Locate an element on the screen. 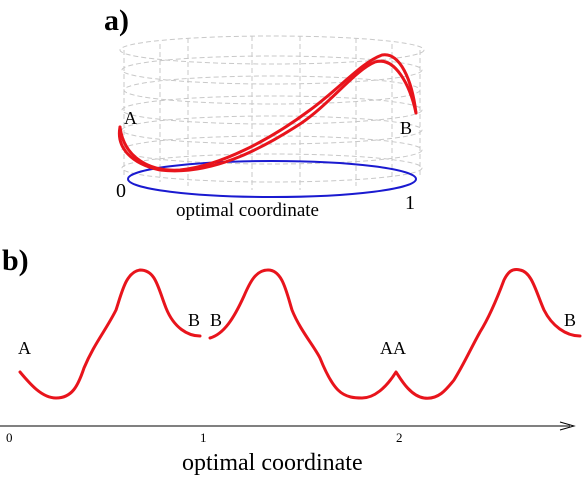  x-axis-arrowhead is located at coordinates (567, 426).